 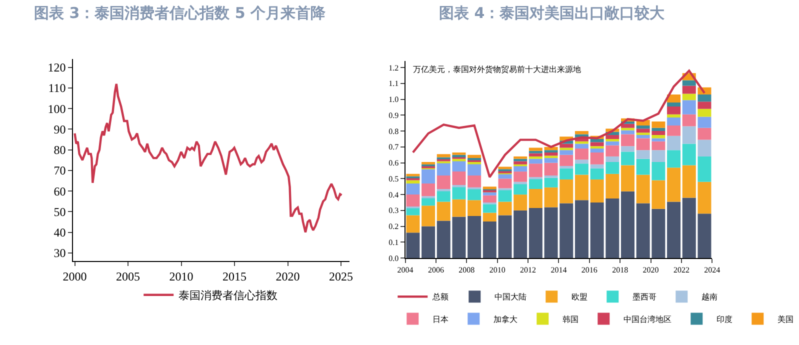 What do you see at coordinates (393, 83) in the screenshot?
I see `y-tick-label: 1.1` at bounding box center [393, 83].